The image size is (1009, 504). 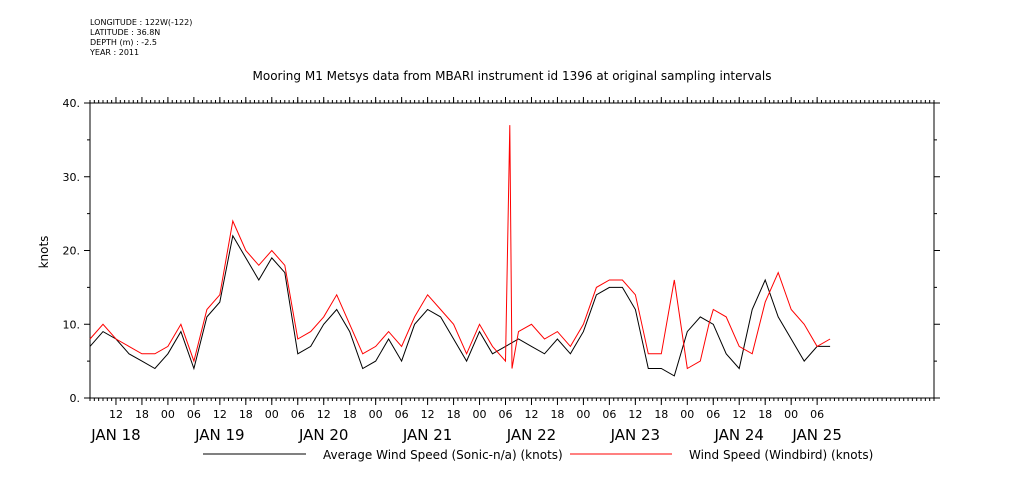 I want to click on legend-label-windbird: Wind Speed (Windbird) (knots), so click(x=781, y=455).